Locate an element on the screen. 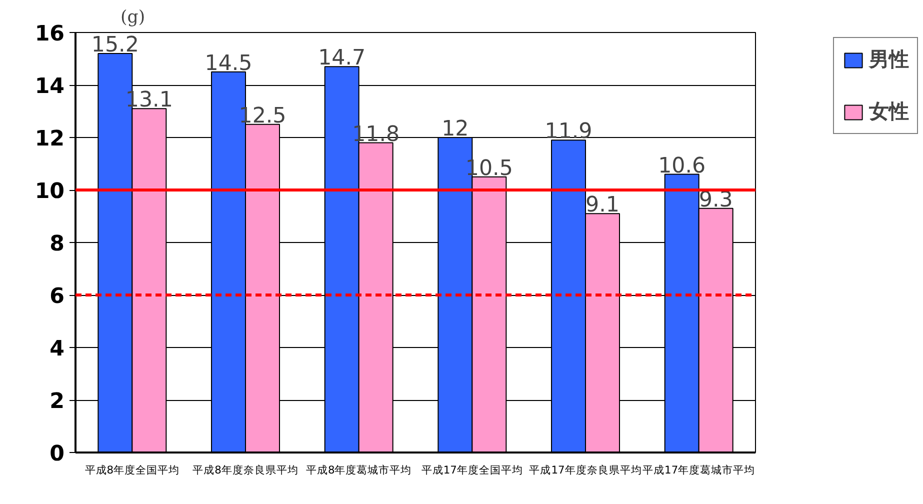 Image resolution: width=923 pixels, height=504 pixels. y-tick-label: 6 is located at coordinates (57, 296).